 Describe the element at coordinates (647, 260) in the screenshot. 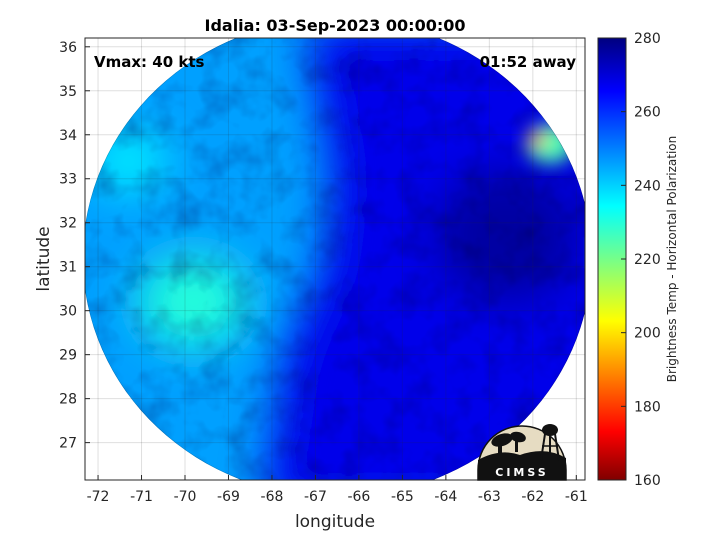

I see `colorbar-tick-label: 220` at that location.